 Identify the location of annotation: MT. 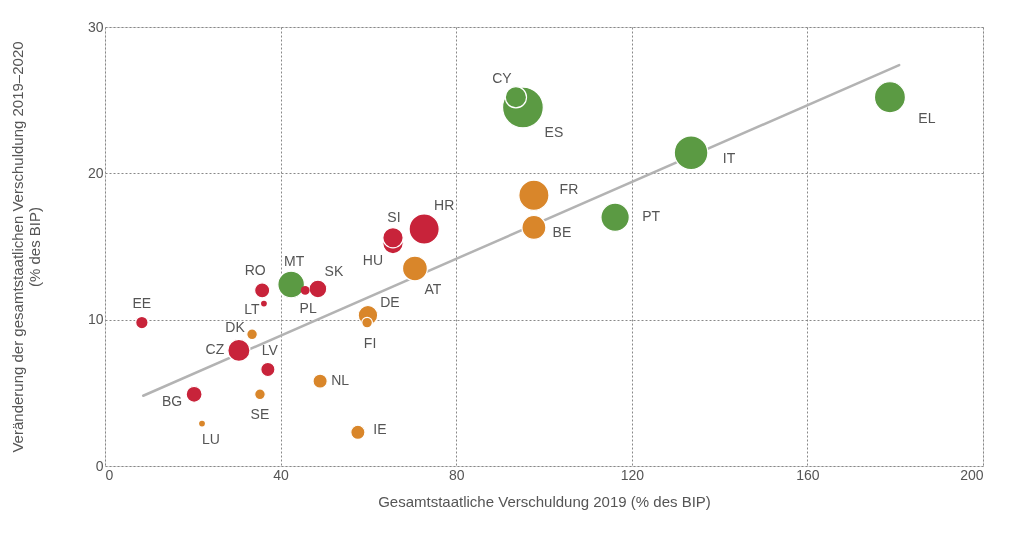
(294, 260).